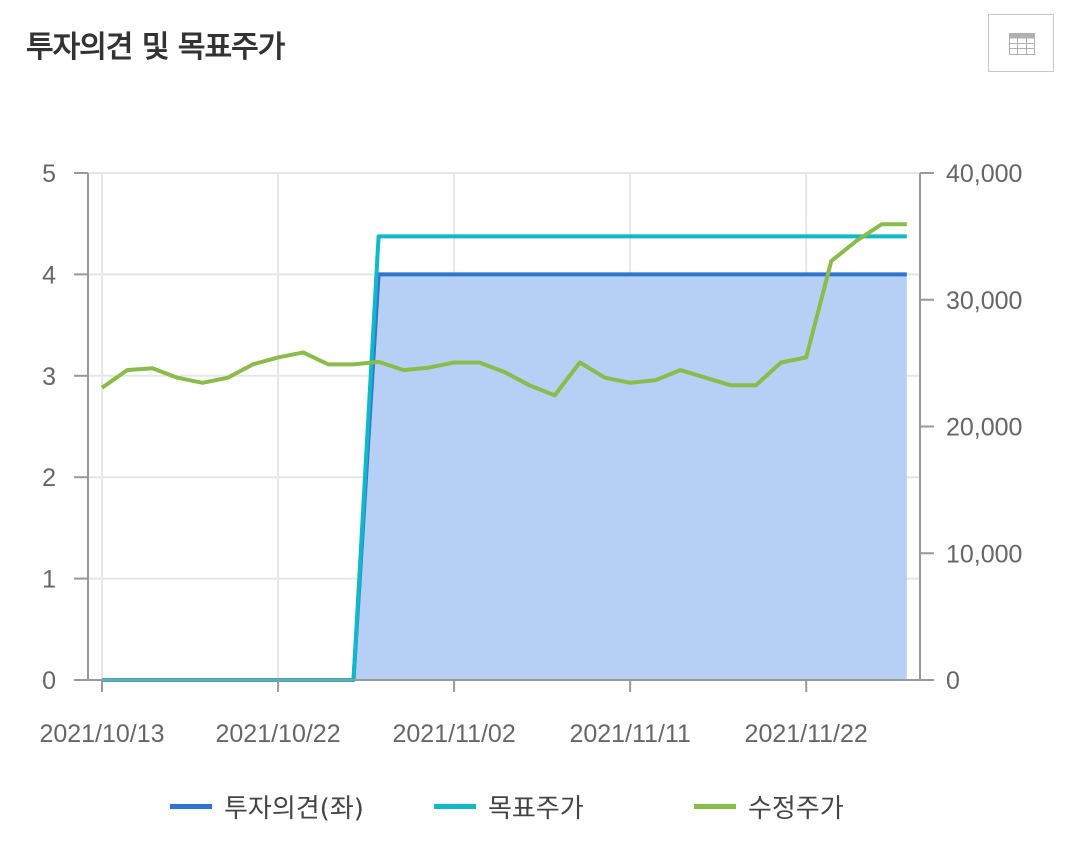 The image size is (1080, 844). What do you see at coordinates (455, 806) in the screenshot?
I see `legend-swatch-target` at bounding box center [455, 806].